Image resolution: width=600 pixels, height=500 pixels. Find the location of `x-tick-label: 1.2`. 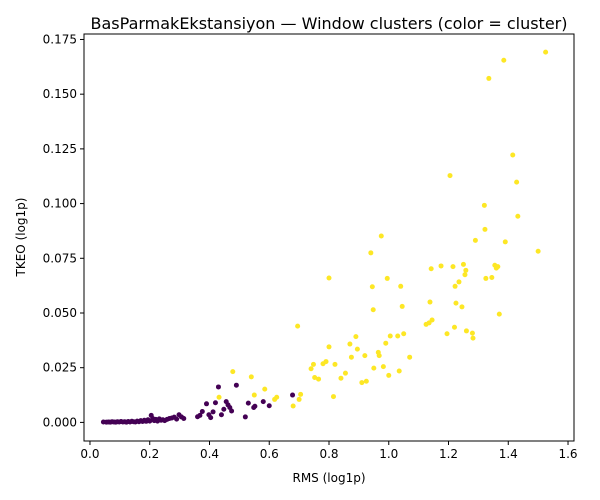

x-tick-label: 1.2 is located at coordinates (448, 454).